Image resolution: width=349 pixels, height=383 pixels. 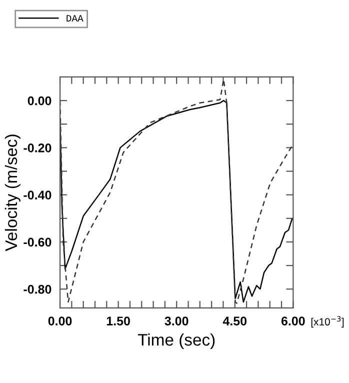 I want to click on x-tick-label: 6.00, so click(x=293, y=321).